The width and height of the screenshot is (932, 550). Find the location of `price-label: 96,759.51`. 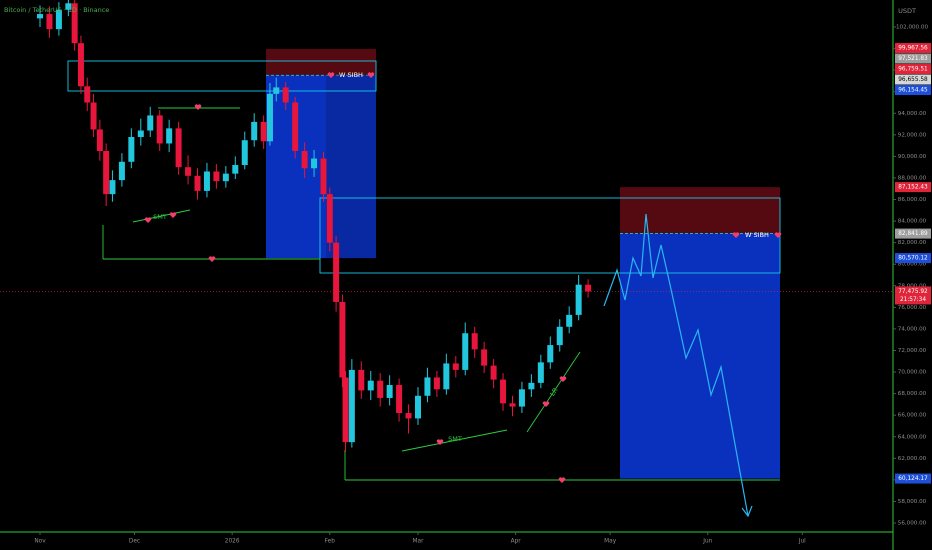

price-label: 96,759.51 is located at coordinates (913, 70).